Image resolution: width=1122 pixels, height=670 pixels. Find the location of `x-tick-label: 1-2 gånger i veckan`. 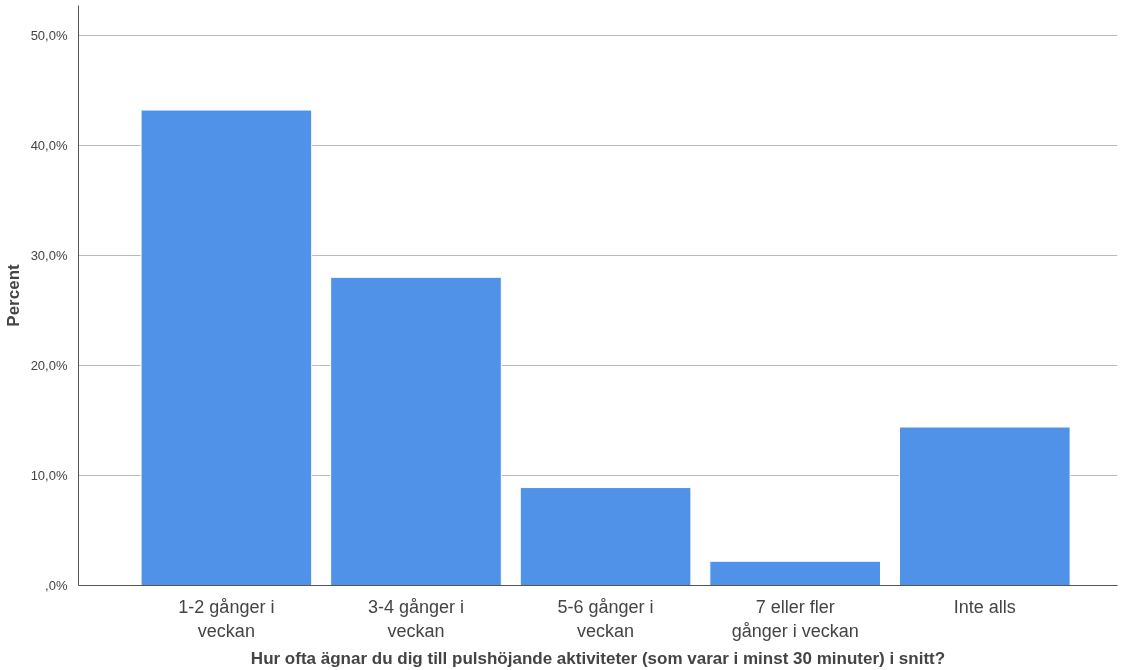

x-tick-label: 1-2 gånger i veckan is located at coordinates (226, 618).